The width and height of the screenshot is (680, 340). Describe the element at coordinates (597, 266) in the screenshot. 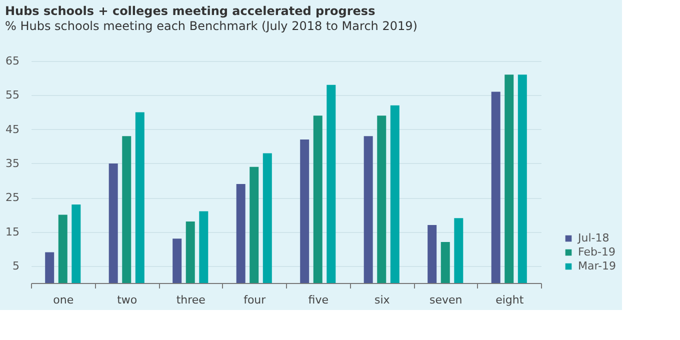

I see `legend-label: Mar-19` at that location.